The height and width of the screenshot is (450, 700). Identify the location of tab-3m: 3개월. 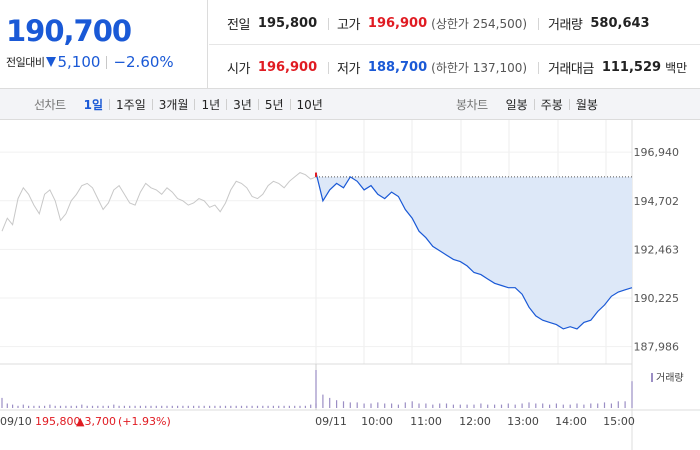
(173, 105).